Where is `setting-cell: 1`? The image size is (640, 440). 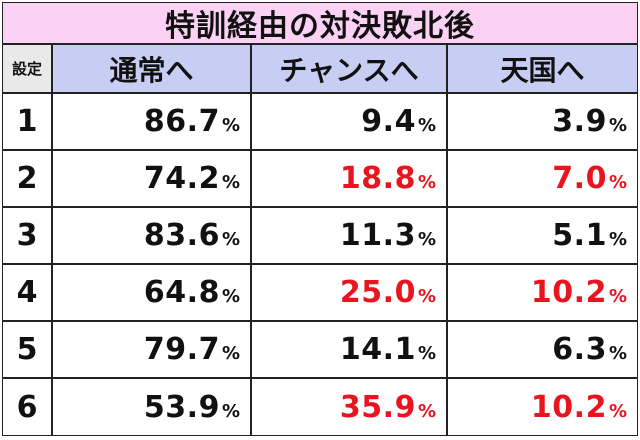
setting-cell: 1 is located at coordinates (28, 121).